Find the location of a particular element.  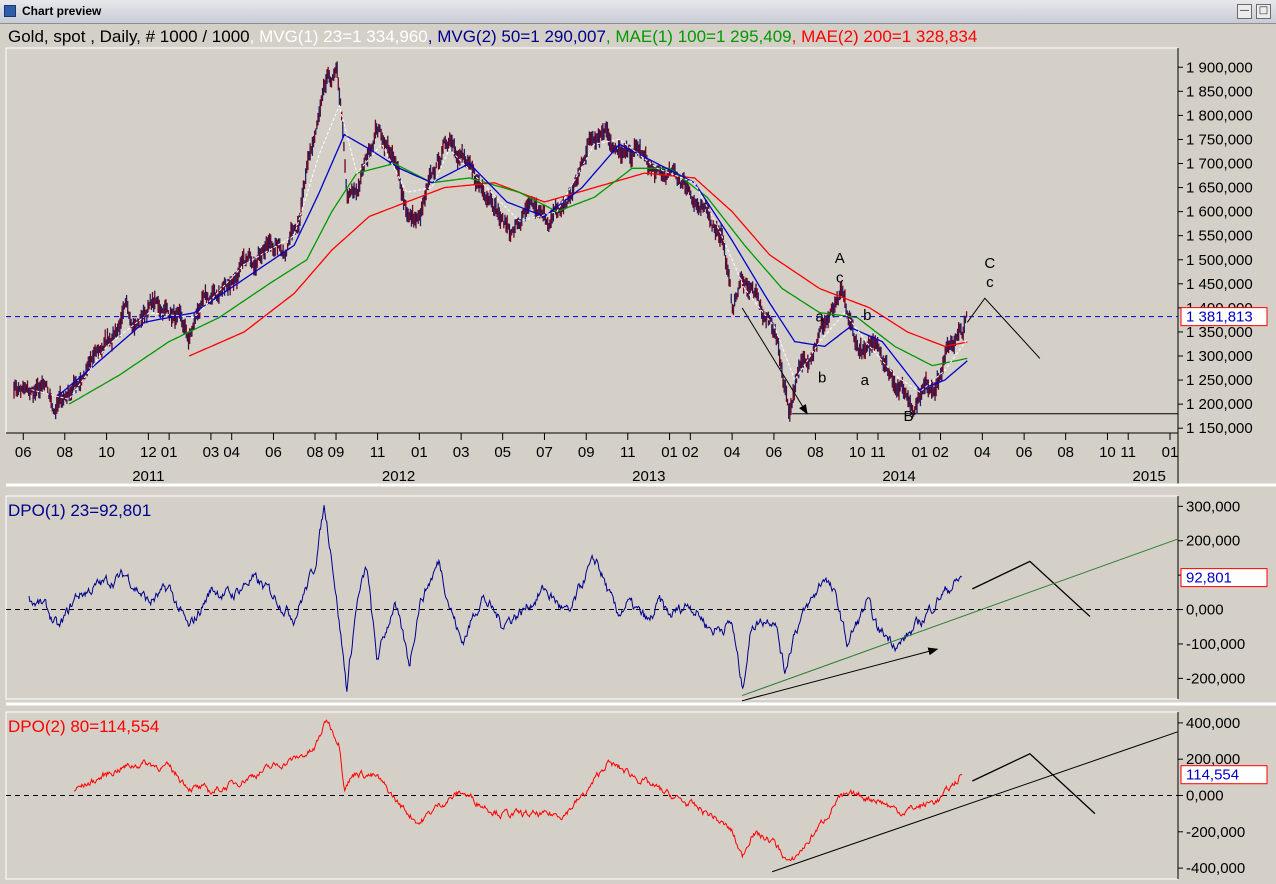

legend-gold: Gold, spot , Daily, # 1000 / 1000 is located at coordinates (129, 36).